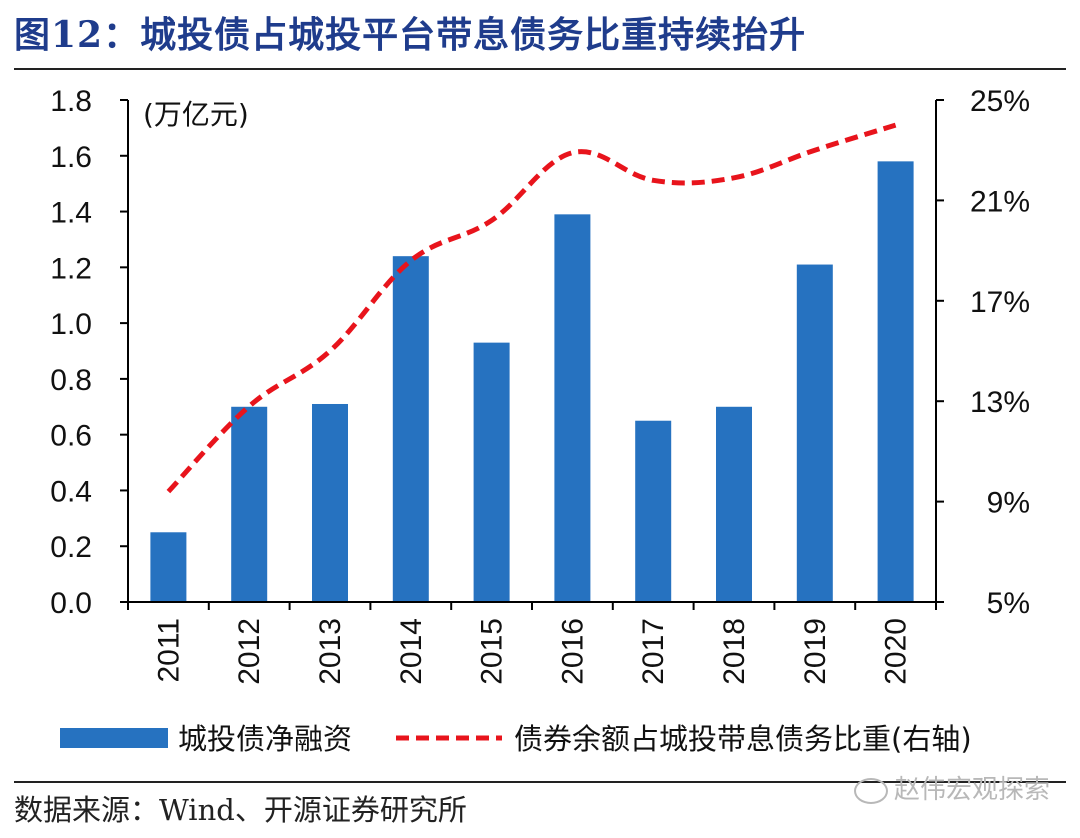 This screenshot has width=1080, height=838. I want to click on x-tick-label-2013: 2013, so click(330, 651).